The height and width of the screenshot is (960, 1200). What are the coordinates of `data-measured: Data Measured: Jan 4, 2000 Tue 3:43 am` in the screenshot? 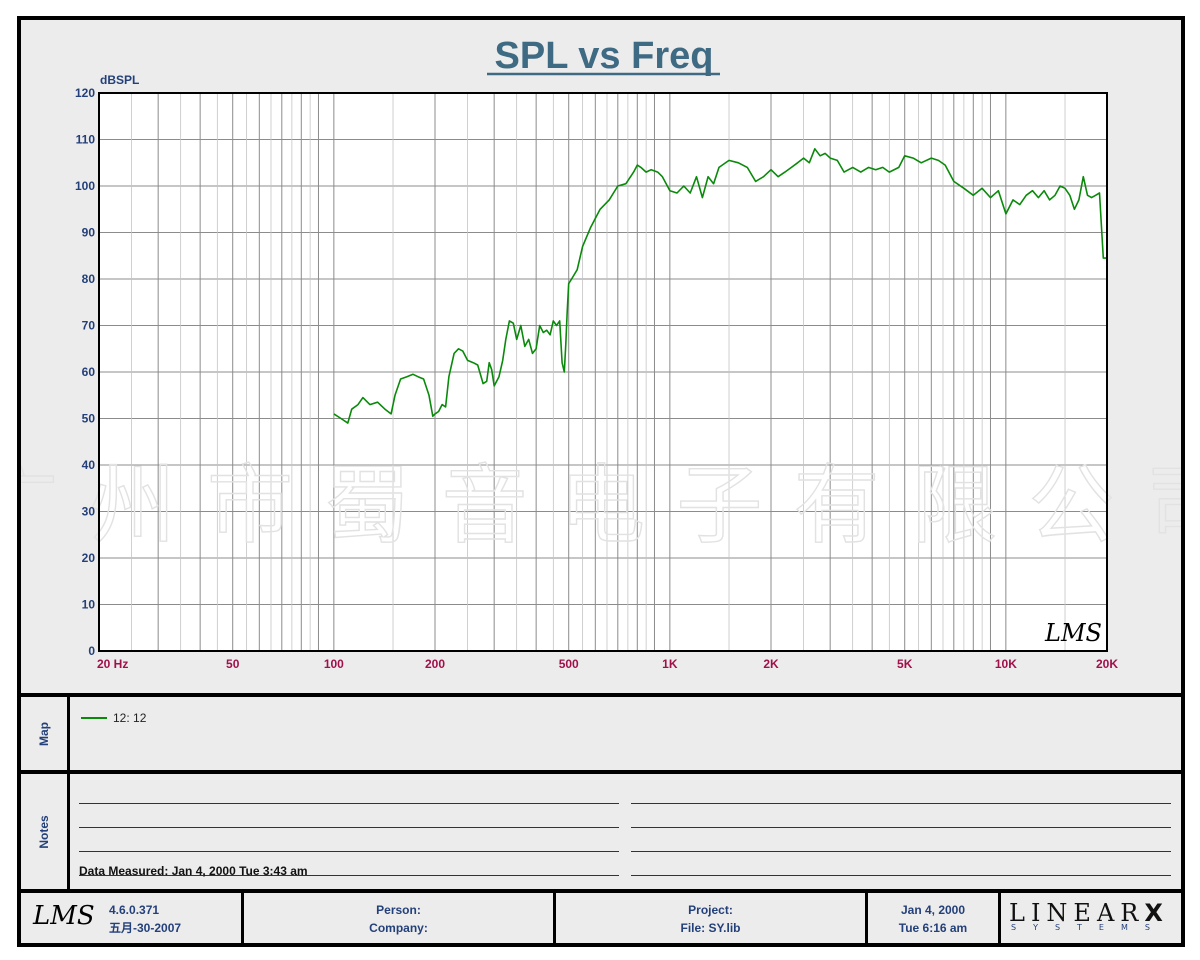 It's located at (193, 871).